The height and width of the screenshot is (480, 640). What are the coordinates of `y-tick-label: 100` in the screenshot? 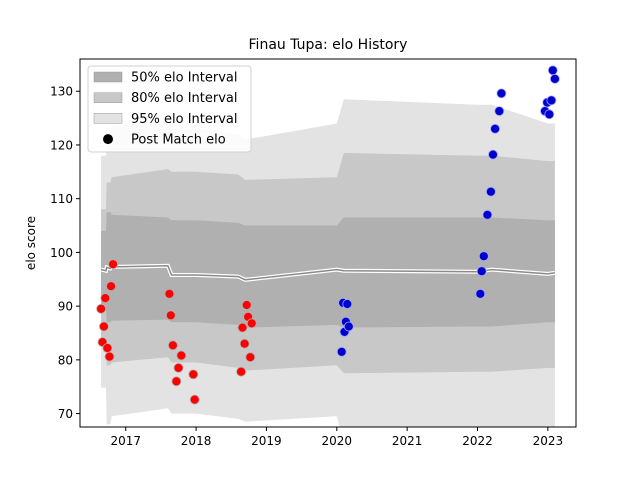 It's located at (61, 253).